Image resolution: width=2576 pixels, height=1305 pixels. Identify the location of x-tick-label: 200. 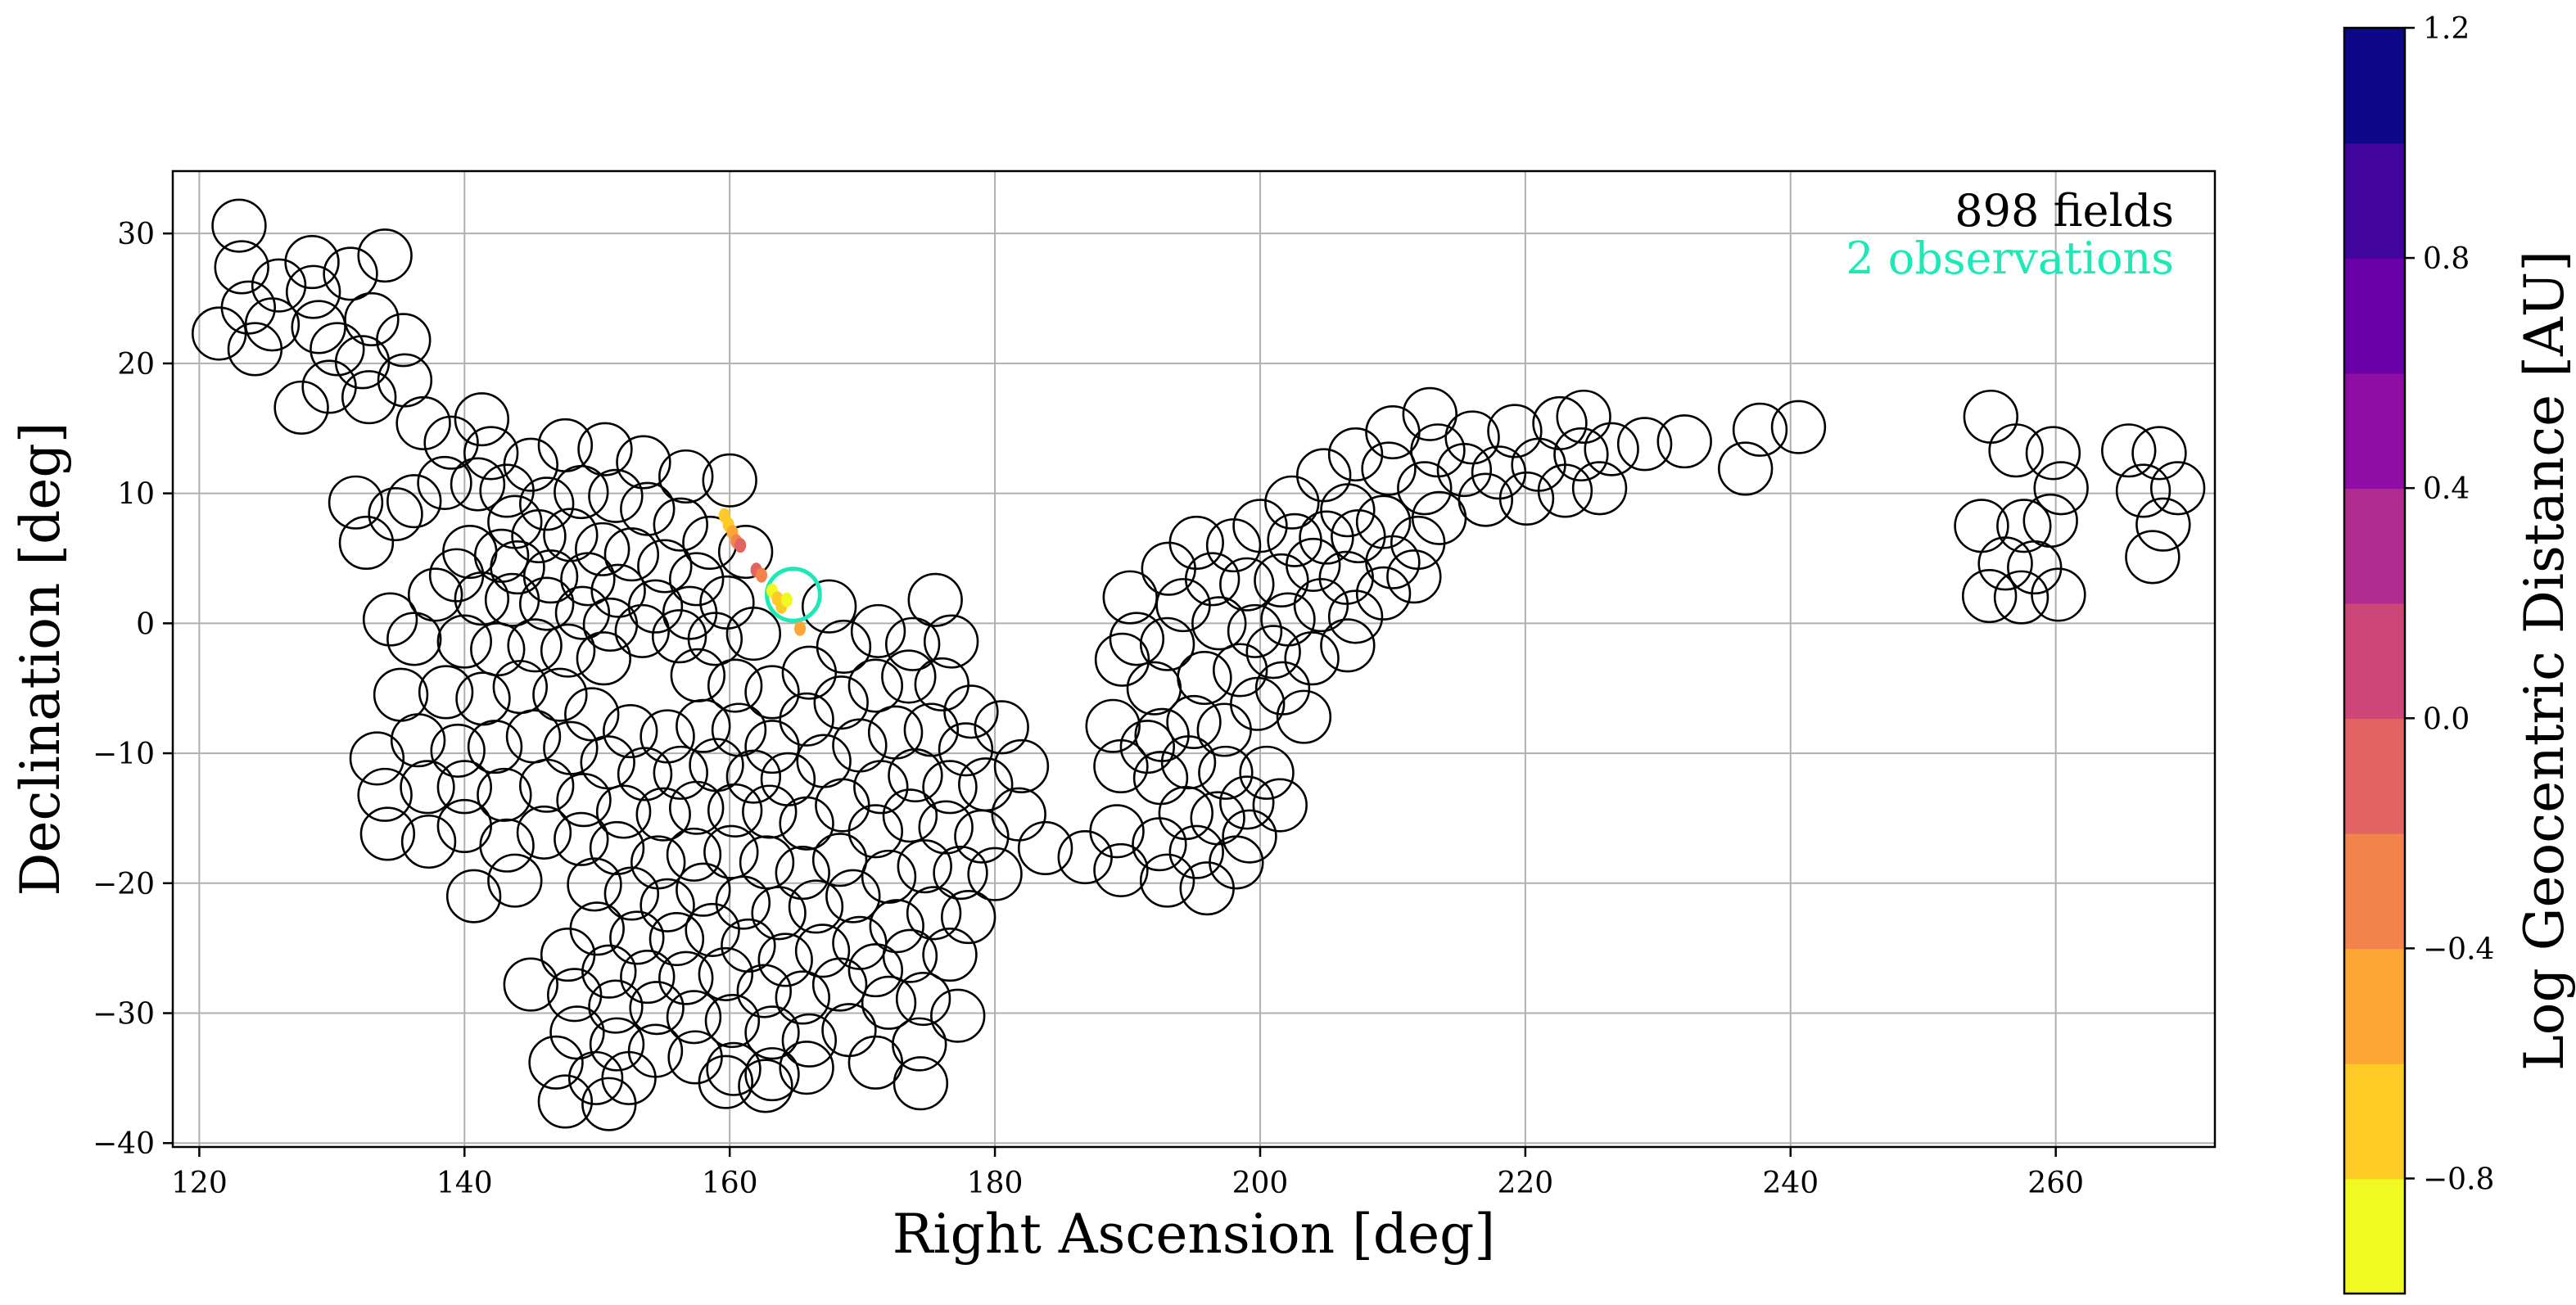
(1260, 1184).